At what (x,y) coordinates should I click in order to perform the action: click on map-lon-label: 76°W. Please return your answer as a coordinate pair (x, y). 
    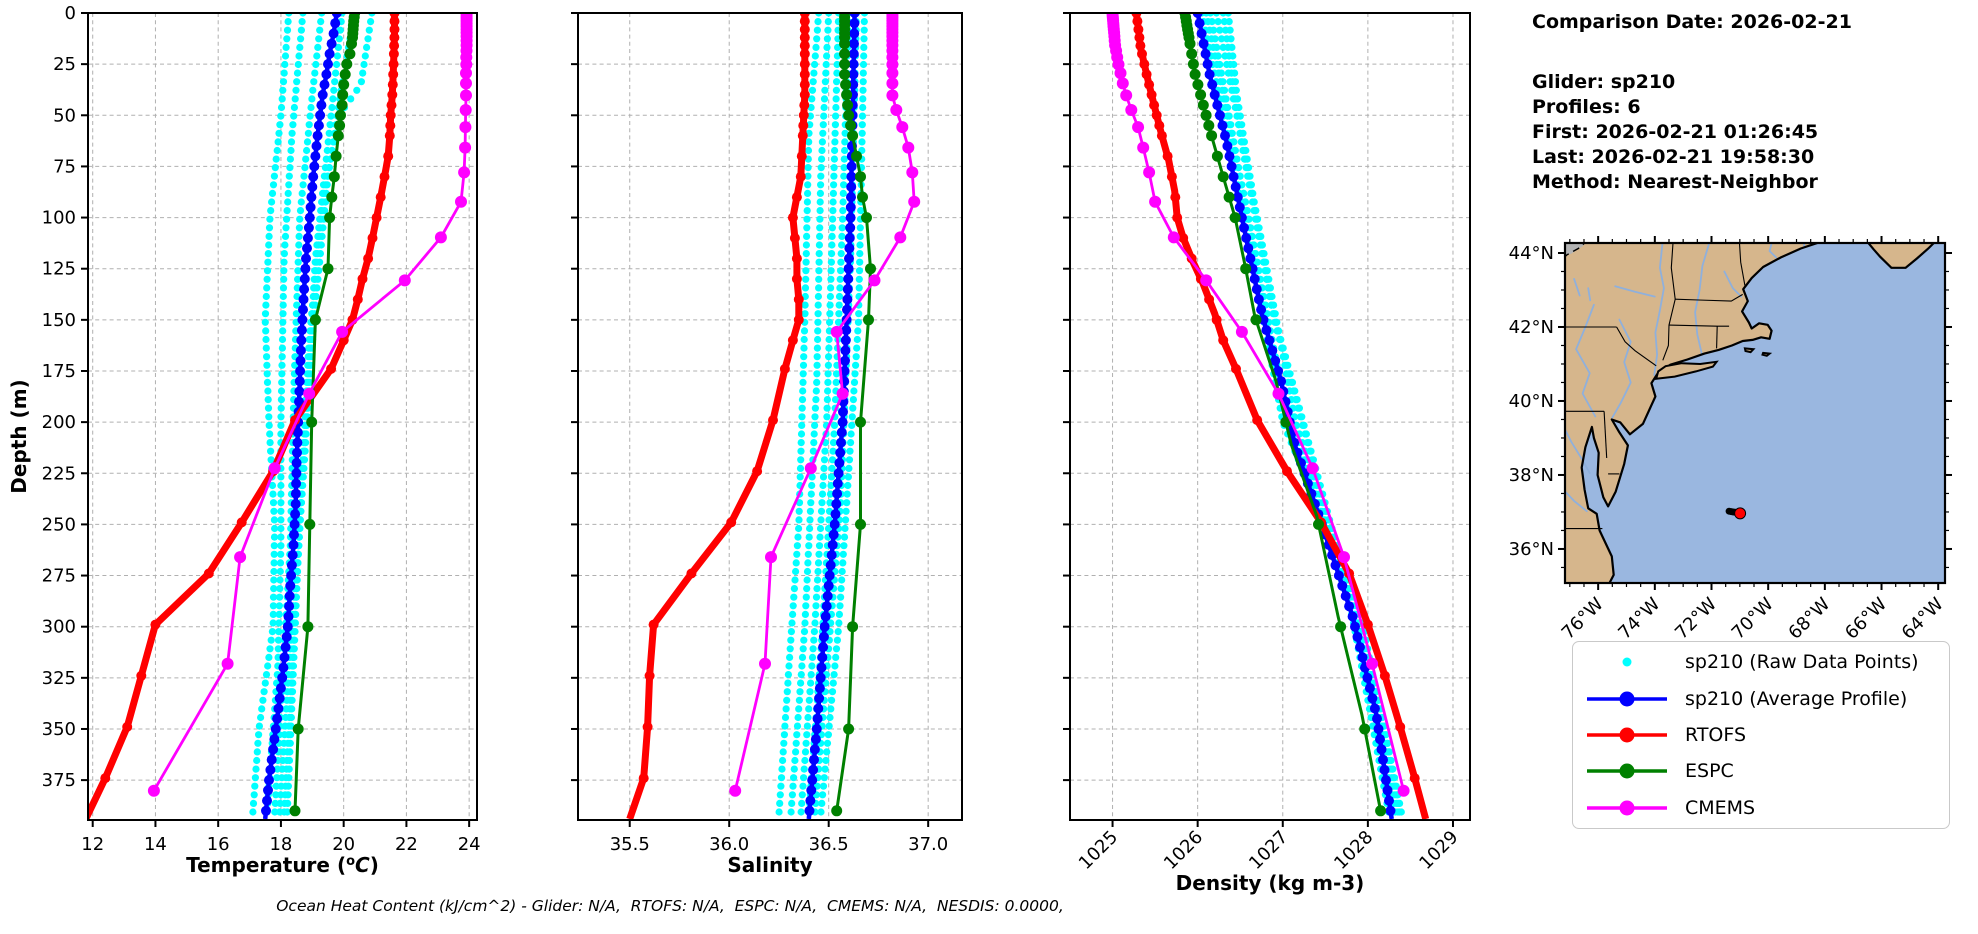
    Looking at the image, I should click on (1583, 619).